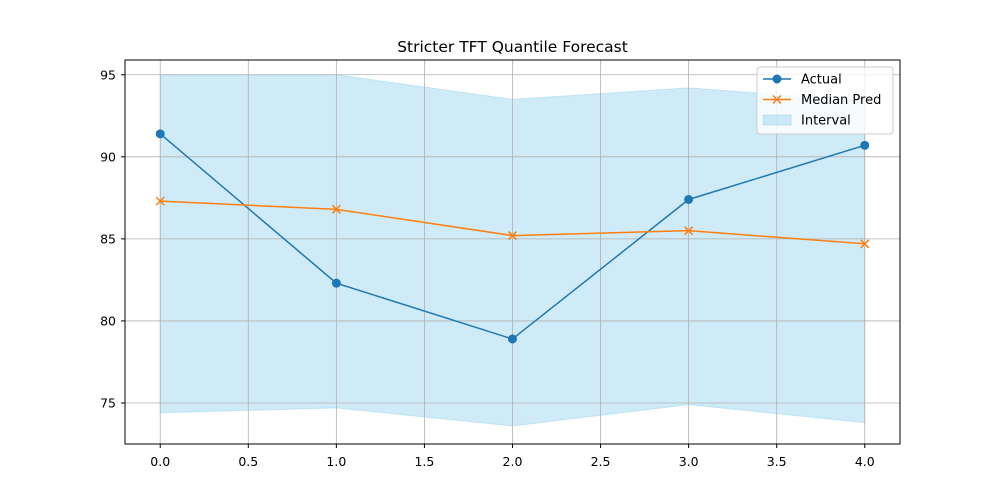 Image resolution: width=1000 pixels, height=504 pixels. Describe the element at coordinates (424, 461) in the screenshot. I see `x-tick-label-3: 1.5` at that location.